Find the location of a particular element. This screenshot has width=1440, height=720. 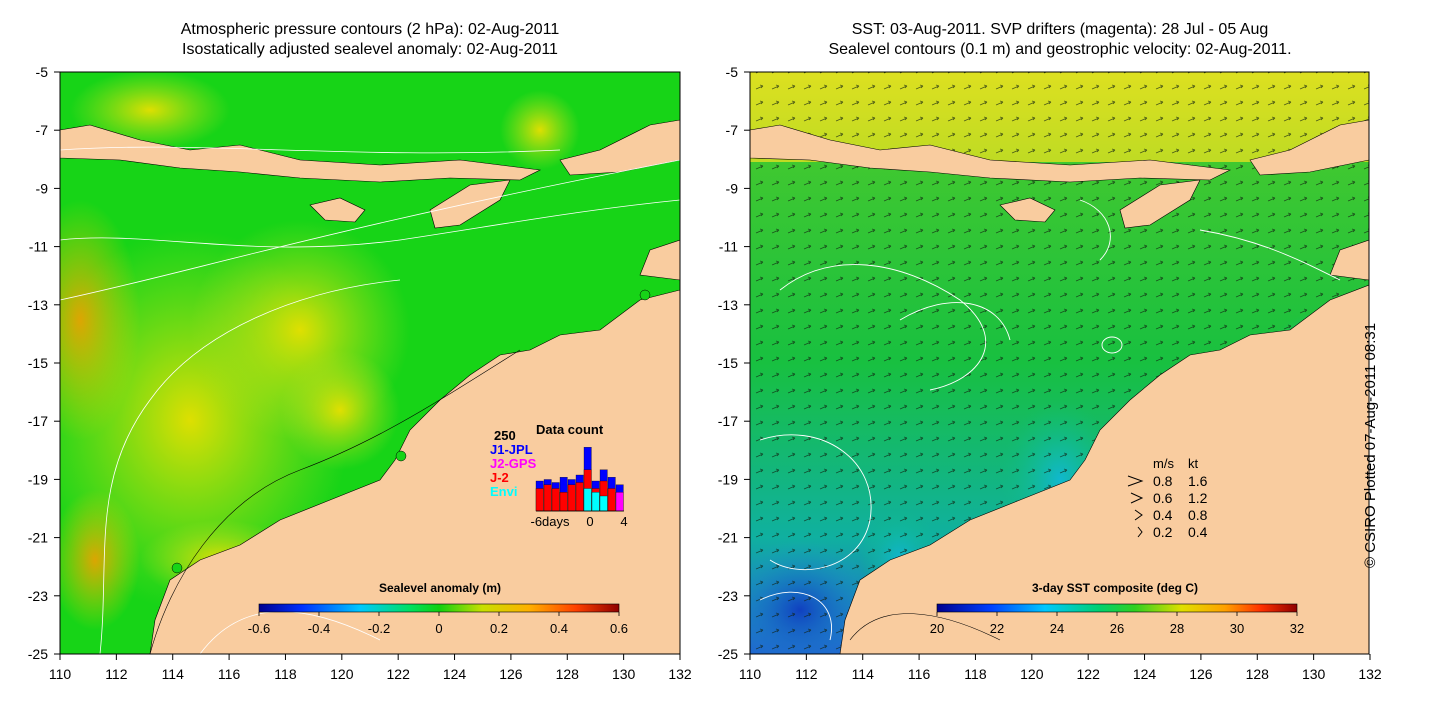

colorbar-tick-label: -0.4 is located at coordinates (319, 628).